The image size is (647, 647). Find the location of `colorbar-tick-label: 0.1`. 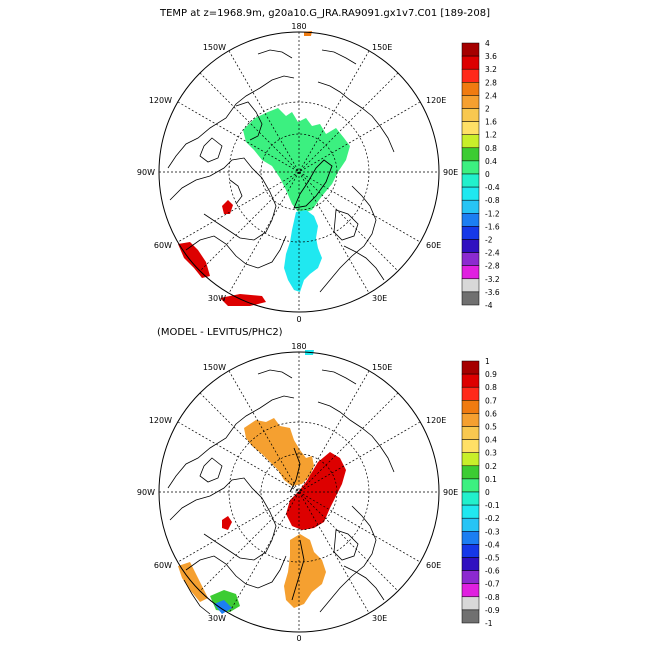

colorbar-tick-label: 0.1 is located at coordinates (491, 479).